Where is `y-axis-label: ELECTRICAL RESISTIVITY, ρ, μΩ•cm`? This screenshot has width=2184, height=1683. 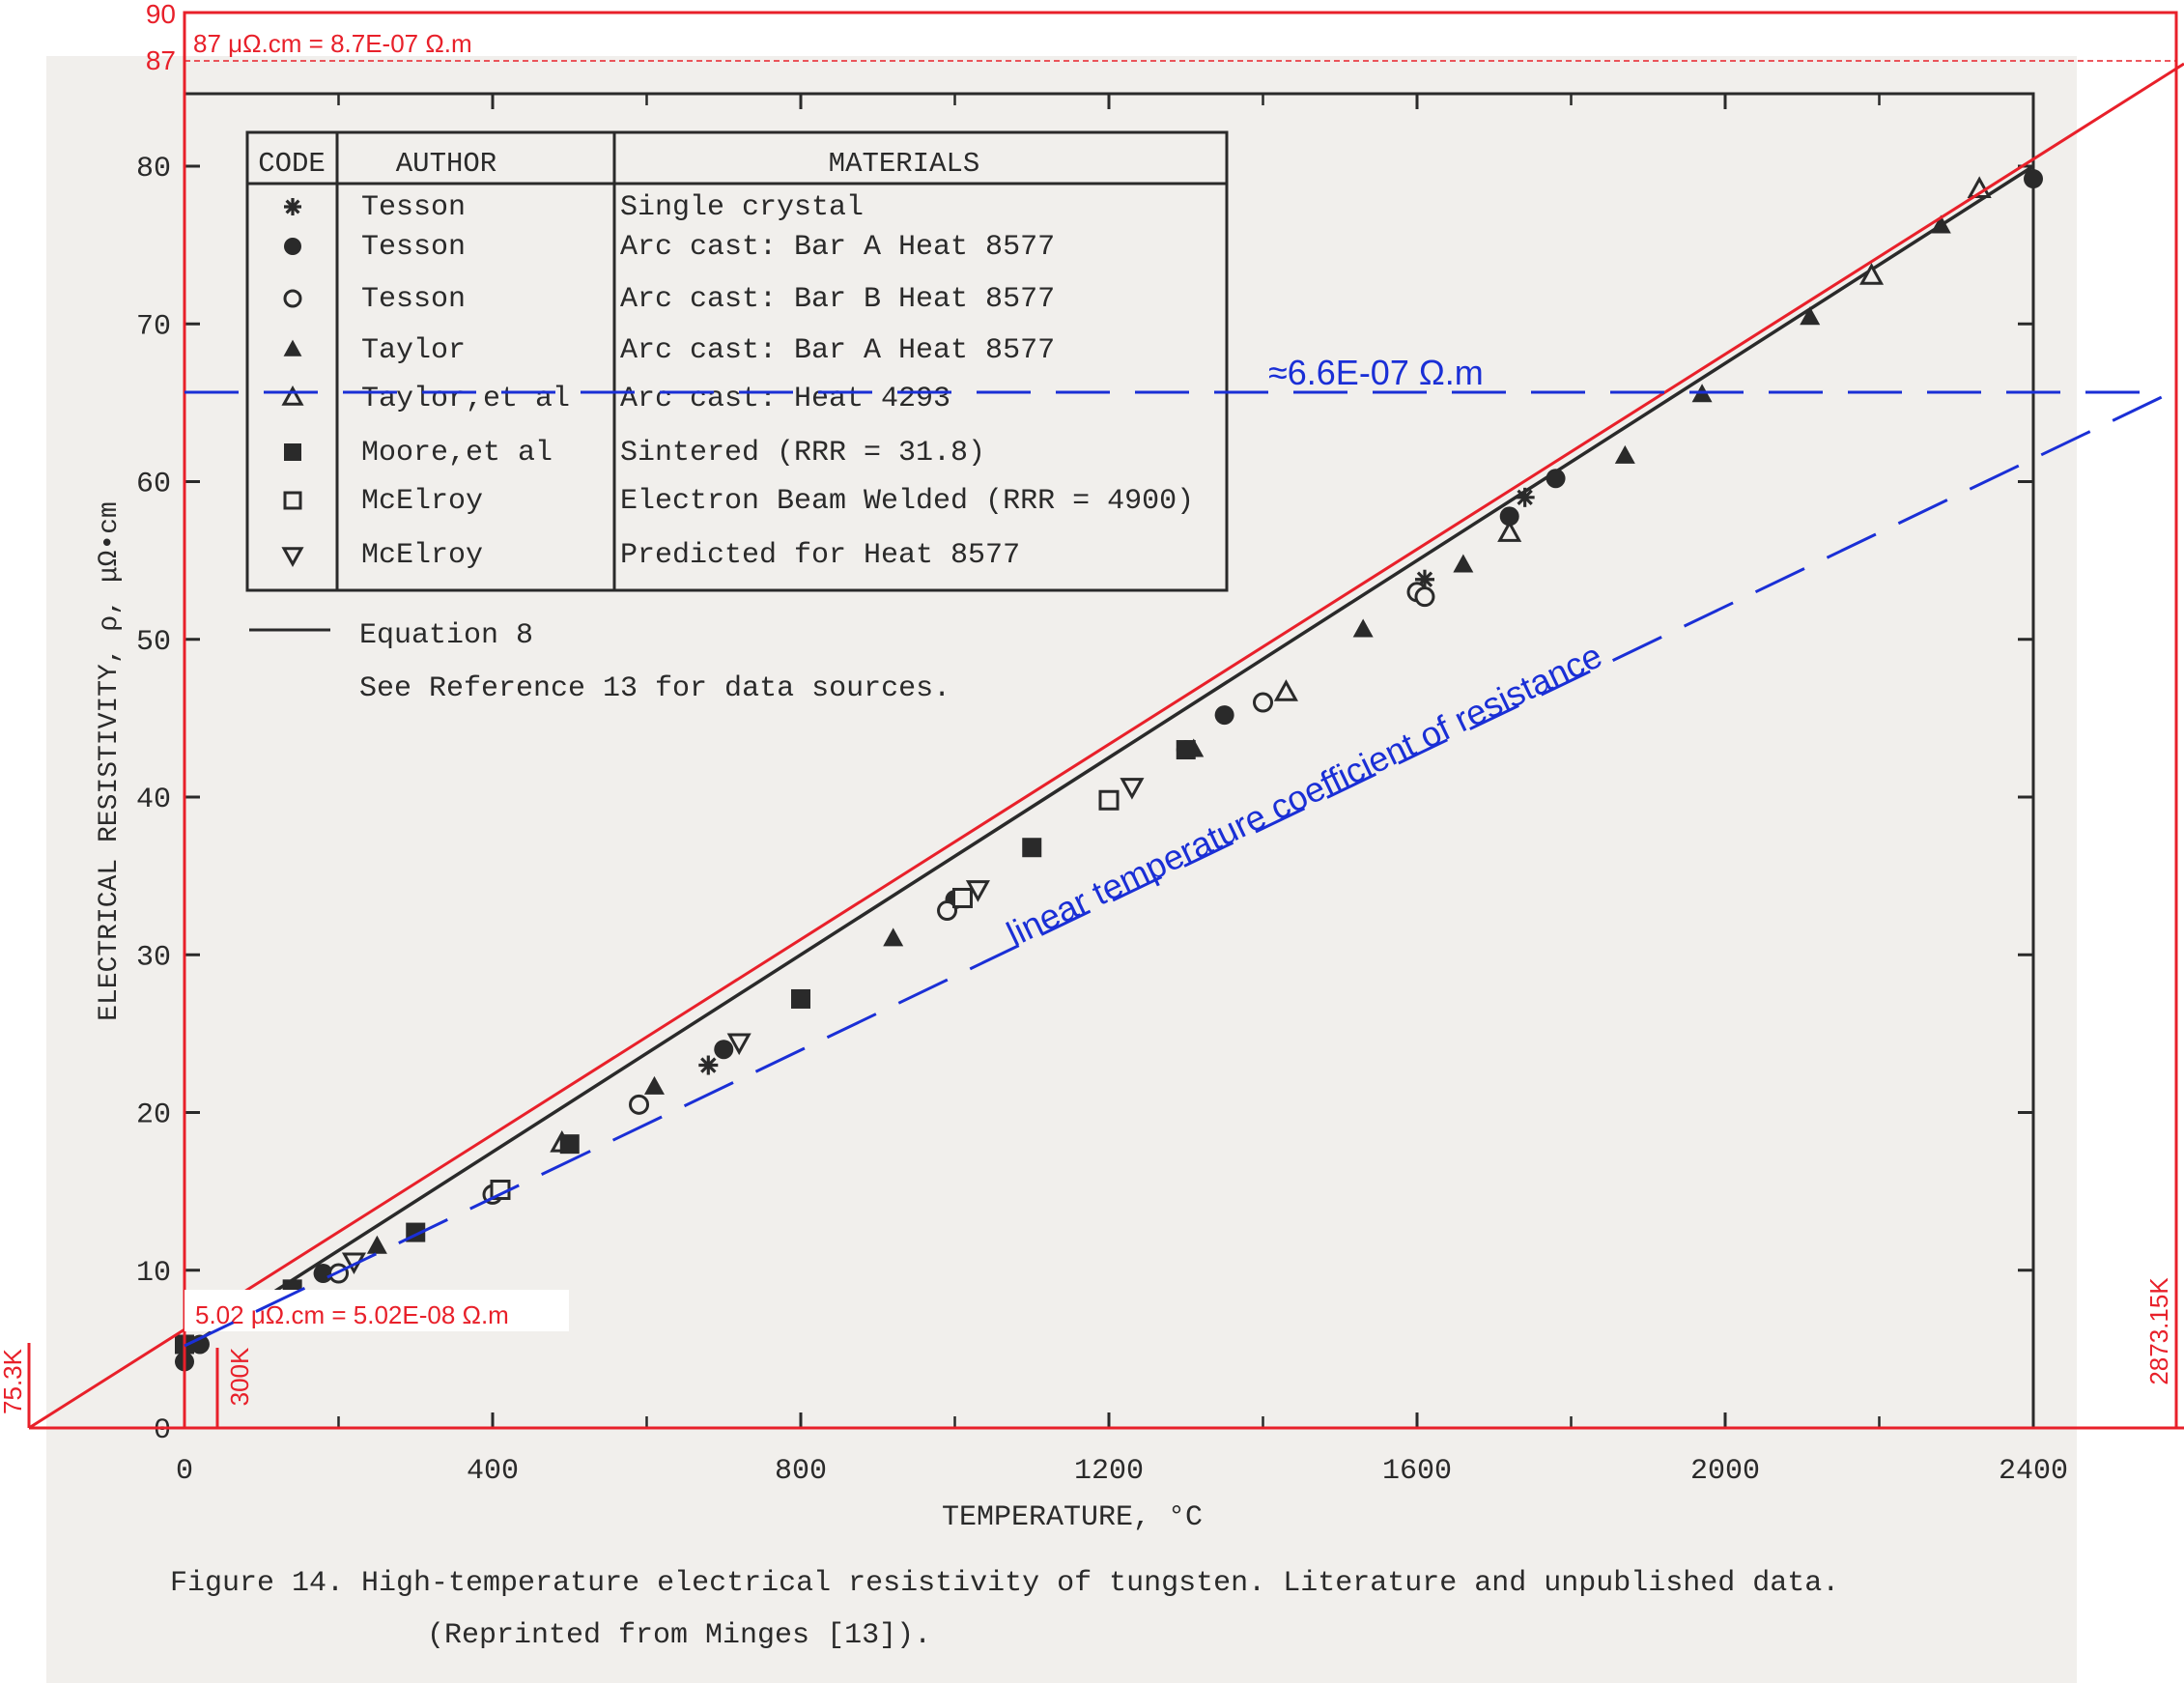
y-axis-label: ELECTRICAL RESISTIVITY, ρ, μΩ•cm is located at coordinates (110, 761).